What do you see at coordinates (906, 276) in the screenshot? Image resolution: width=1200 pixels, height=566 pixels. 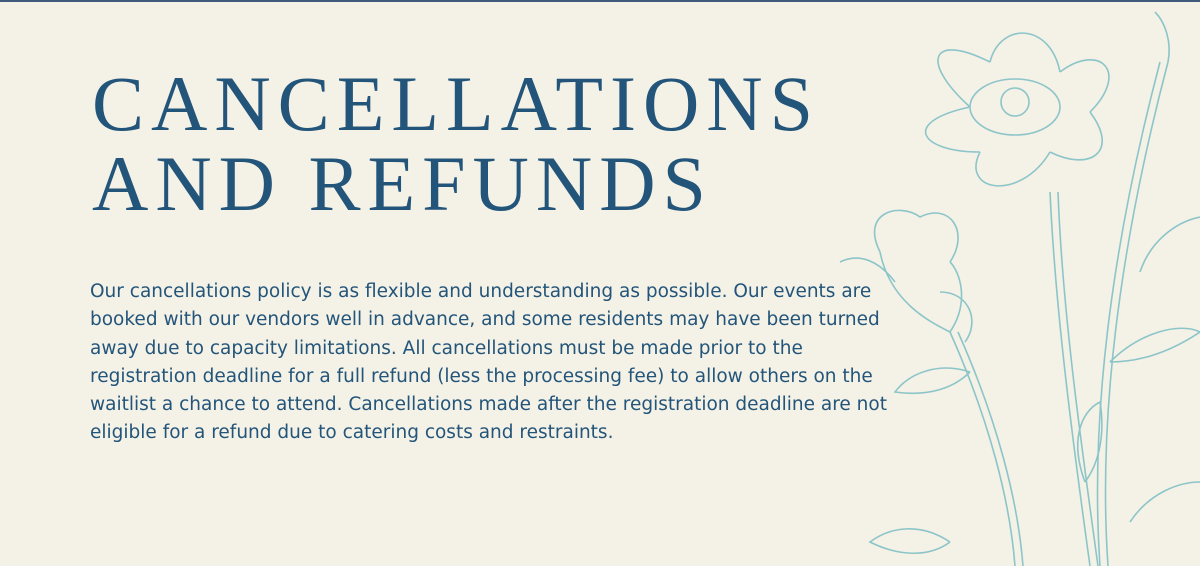 I see `bud-flower-icon` at bounding box center [906, 276].